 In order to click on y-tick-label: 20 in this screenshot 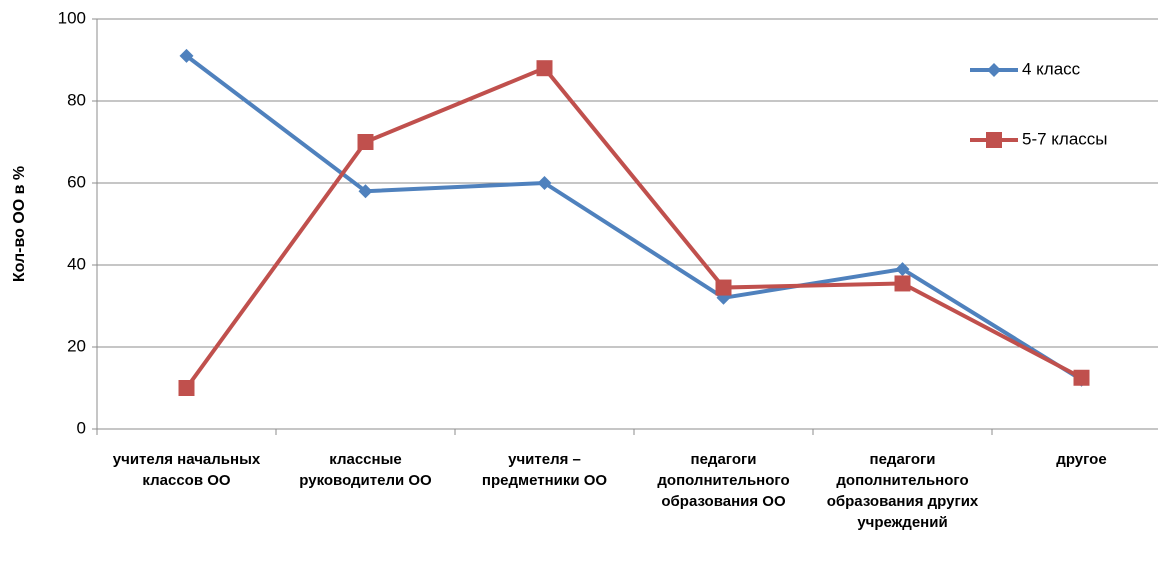, I will do `click(76, 345)`.